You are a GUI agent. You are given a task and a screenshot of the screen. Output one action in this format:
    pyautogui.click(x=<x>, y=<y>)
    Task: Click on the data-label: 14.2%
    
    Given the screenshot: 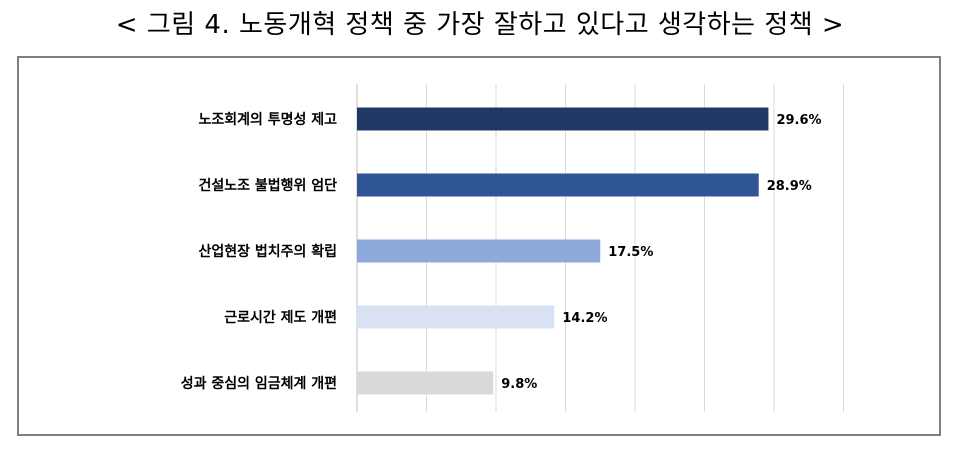 What is the action you would take?
    pyautogui.click(x=584, y=318)
    